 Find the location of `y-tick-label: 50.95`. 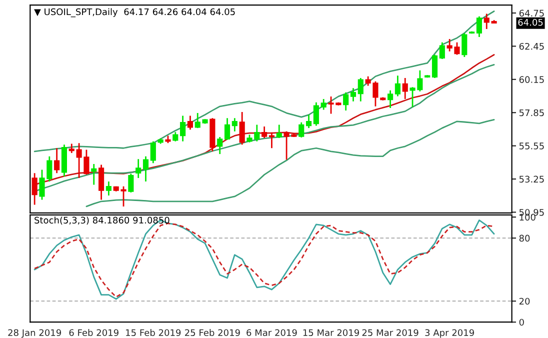

y-tick-label: 50.95 is located at coordinates (531, 212).